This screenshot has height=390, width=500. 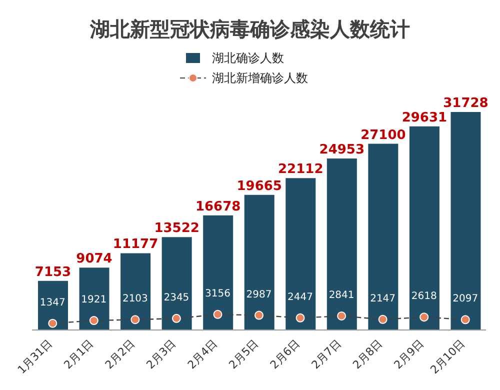 What do you see at coordinates (218, 206) in the screenshot?
I see `data-label: 16678` at bounding box center [218, 206].